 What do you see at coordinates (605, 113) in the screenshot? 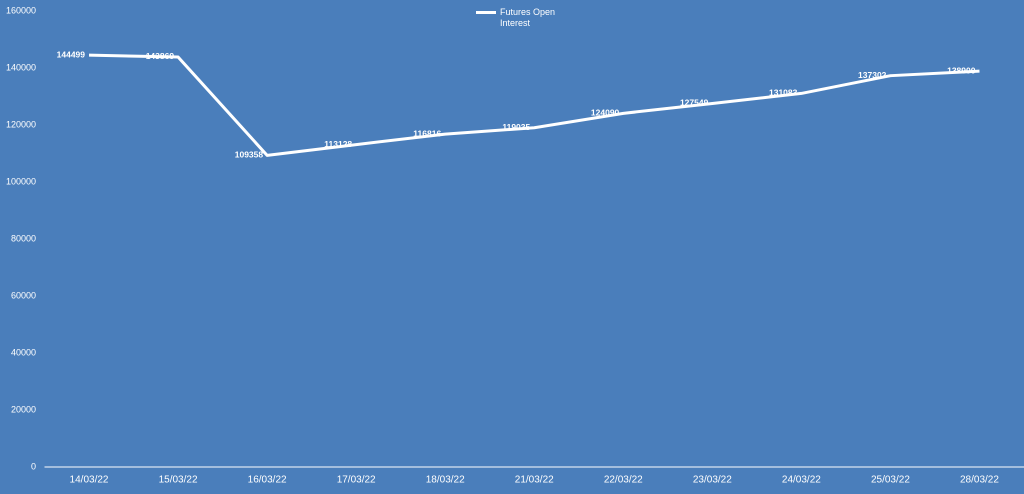
I see `data-label: 124090` at bounding box center [605, 113].